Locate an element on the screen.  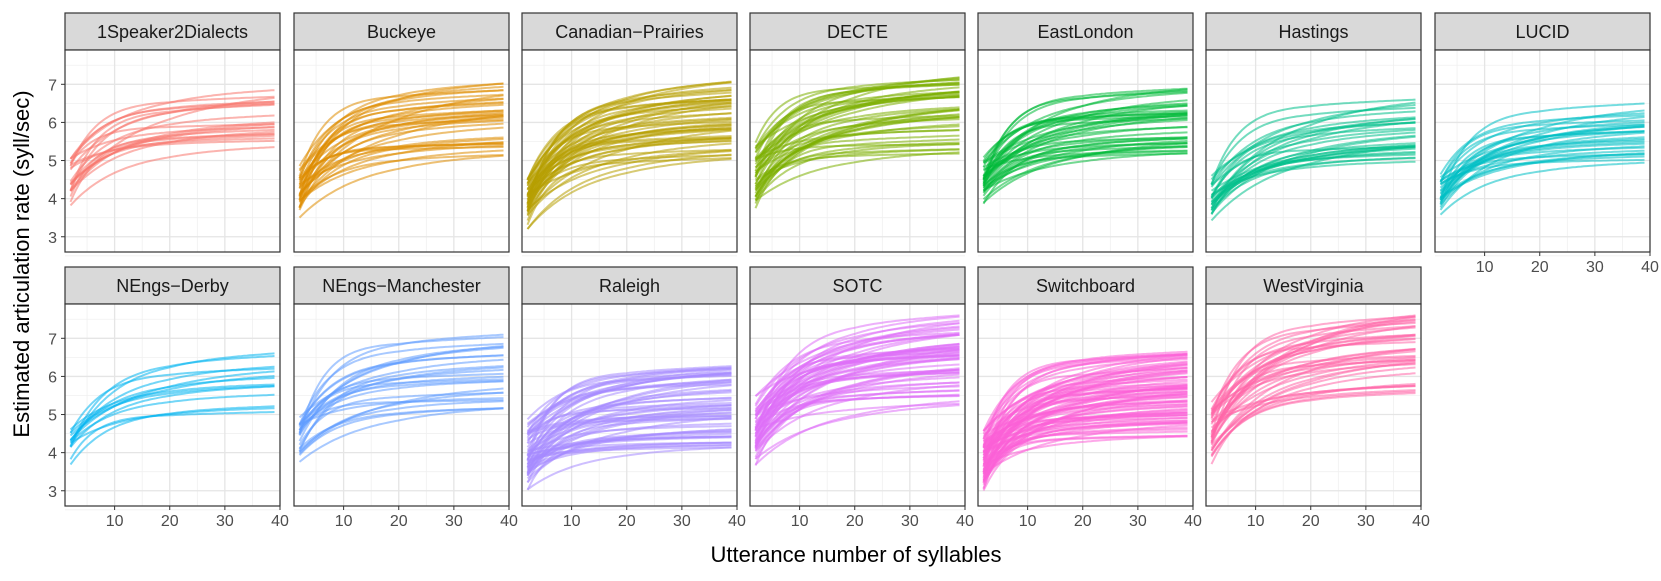
strip-decte is located at coordinates (857, 31).